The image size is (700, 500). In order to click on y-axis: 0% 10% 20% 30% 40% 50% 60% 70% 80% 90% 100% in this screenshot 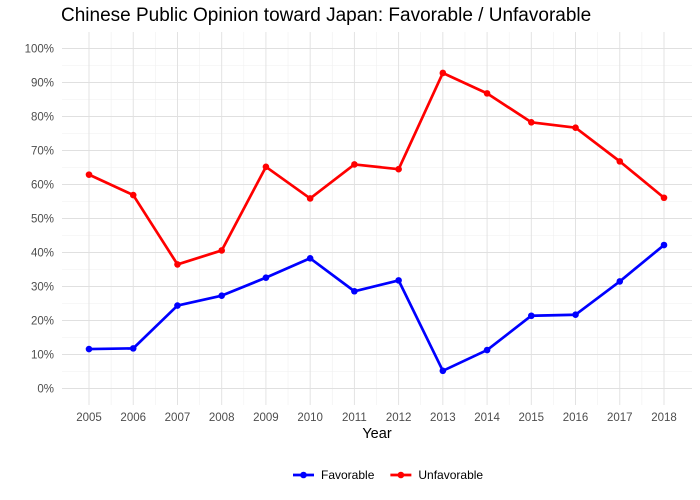, I will do `click(39, 220)`.